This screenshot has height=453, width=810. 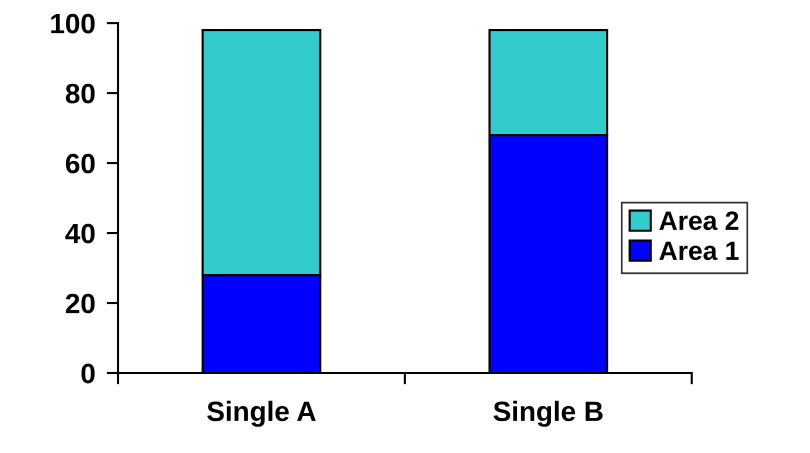 I want to click on x-tick-label: Single A, so click(x=261, y=413).